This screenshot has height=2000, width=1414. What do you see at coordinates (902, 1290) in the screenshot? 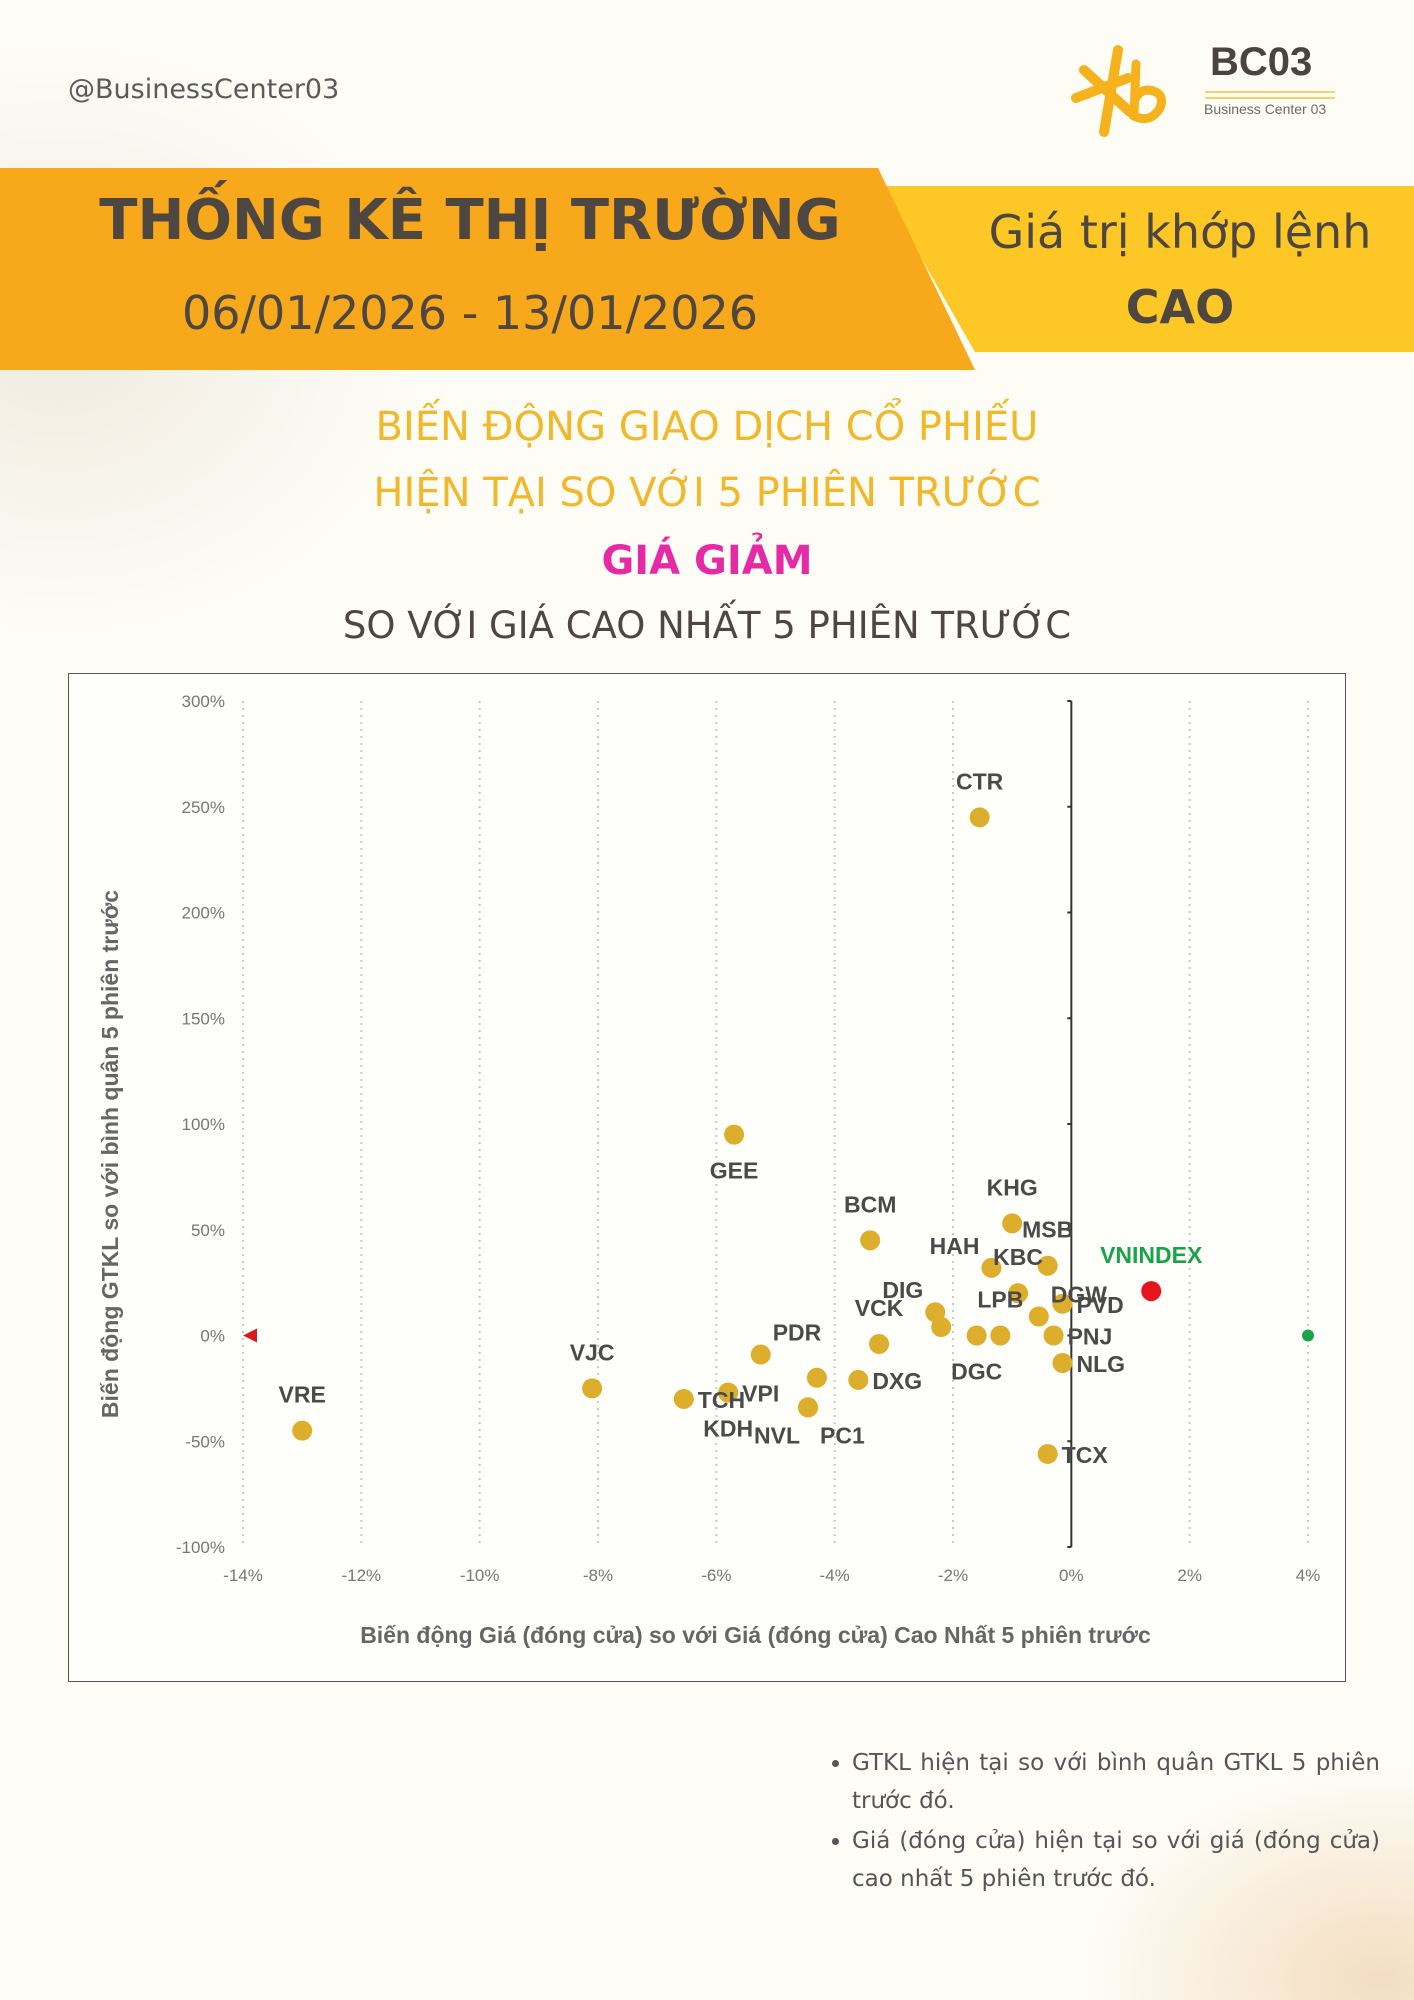
I see `point-label: DIG` at bounding box center [902, 1290].